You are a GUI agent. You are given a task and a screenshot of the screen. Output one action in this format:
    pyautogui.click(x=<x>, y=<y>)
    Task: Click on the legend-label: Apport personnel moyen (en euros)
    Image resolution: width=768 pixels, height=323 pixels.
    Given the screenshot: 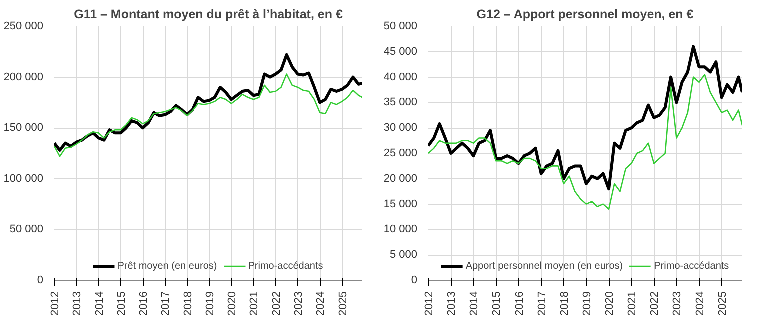 What is the action you would take?
    pyautogui.click(x=545, y=266)
    